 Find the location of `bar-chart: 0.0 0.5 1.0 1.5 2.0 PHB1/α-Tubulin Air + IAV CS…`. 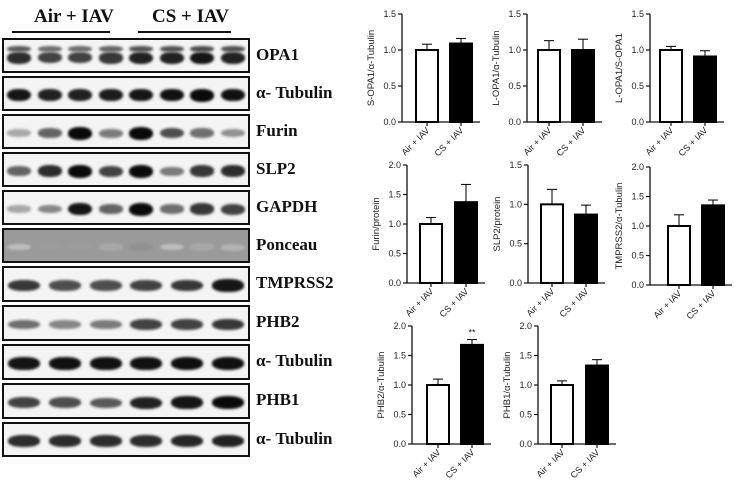

bar-chart: 0.0 0.5 1.0 1.5 2.0 PHB1/α-Tubulin Air + IAV CS… is located at coordinates (559, 400).